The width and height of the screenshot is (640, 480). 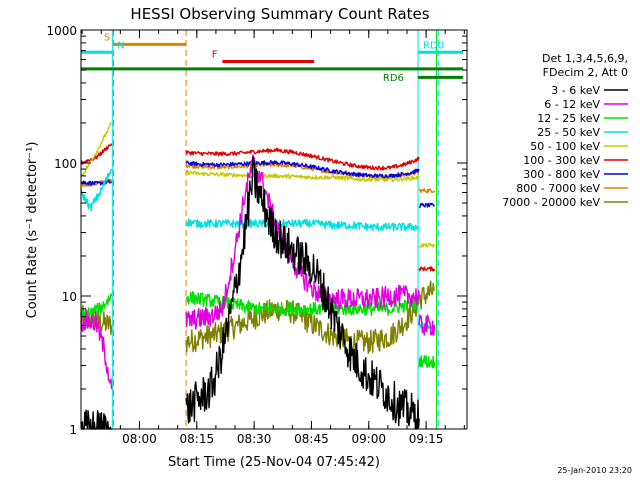 What do you see at coordinates (594, 470) in the screenshot?
I see `footer-date: 25-Jan-2010 23:20` at bounding box center [594, 470].